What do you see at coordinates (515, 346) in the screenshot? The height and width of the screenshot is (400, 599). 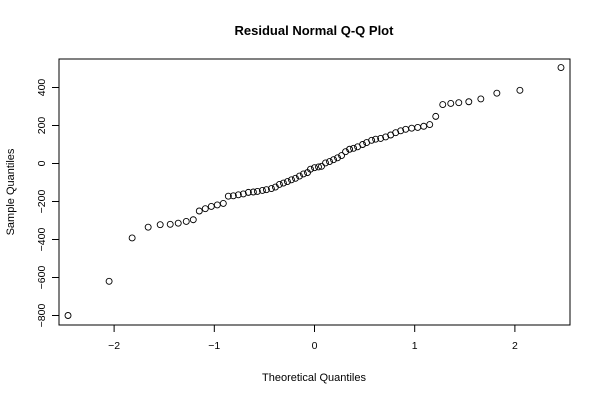 I see `x-tick-label: 2` at bounding box center [515, 346].